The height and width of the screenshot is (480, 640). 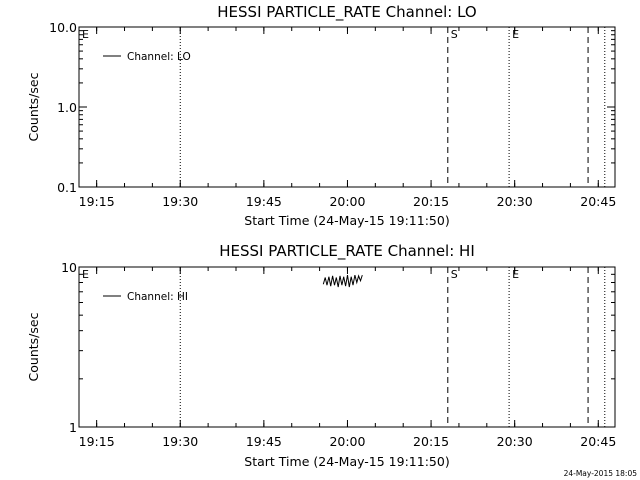 I want to click on legend-entry: Channel: HI, so click(x=157, y=297).